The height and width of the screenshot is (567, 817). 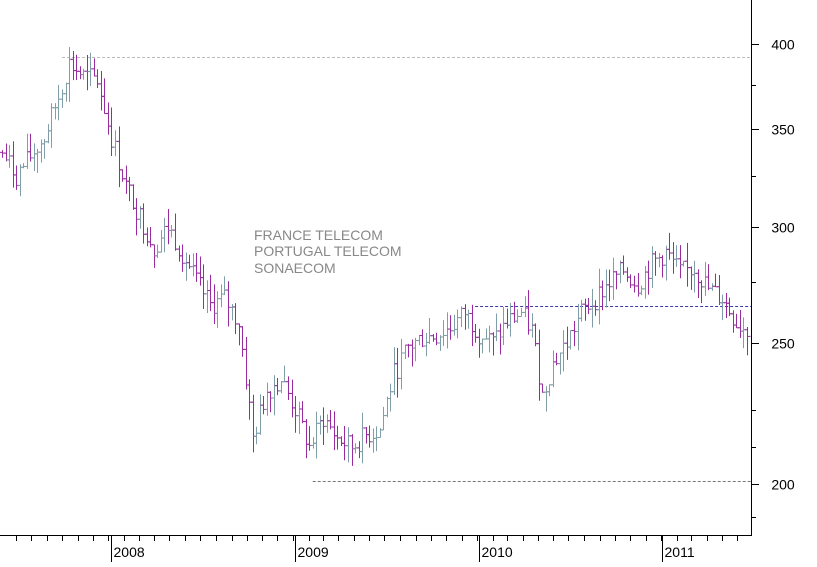 What do you see at coordinates (129, 552) in the screenshot?
I see `x-tick-label: 2008` at bounding box center [129, 552].